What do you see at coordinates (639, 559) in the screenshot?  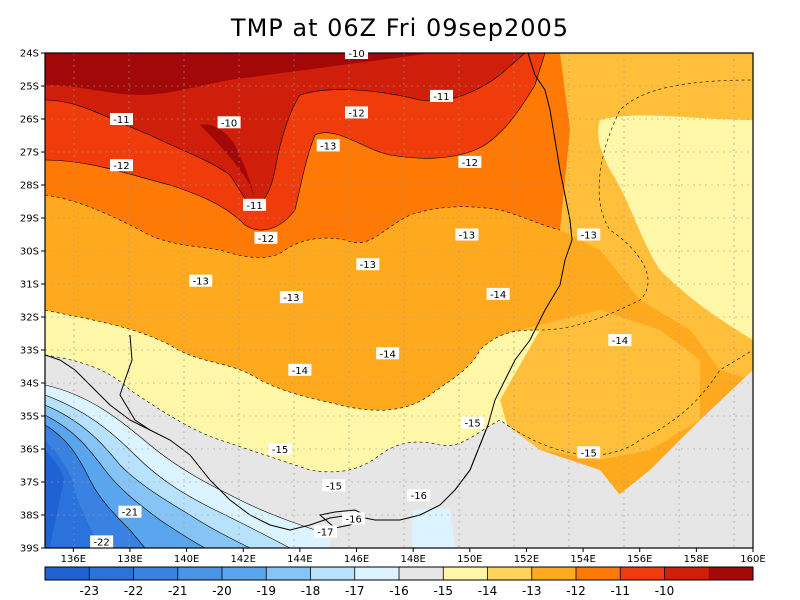 I see `lon-tick-label: 156E` at bounding box center [639, 559].